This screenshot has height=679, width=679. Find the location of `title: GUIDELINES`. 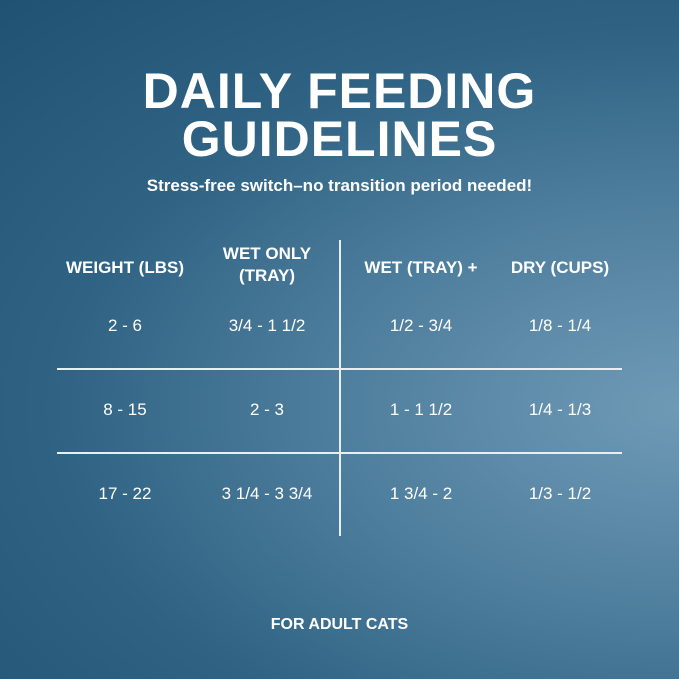

title: GUIDELINES is located at coordinates (339, 139).